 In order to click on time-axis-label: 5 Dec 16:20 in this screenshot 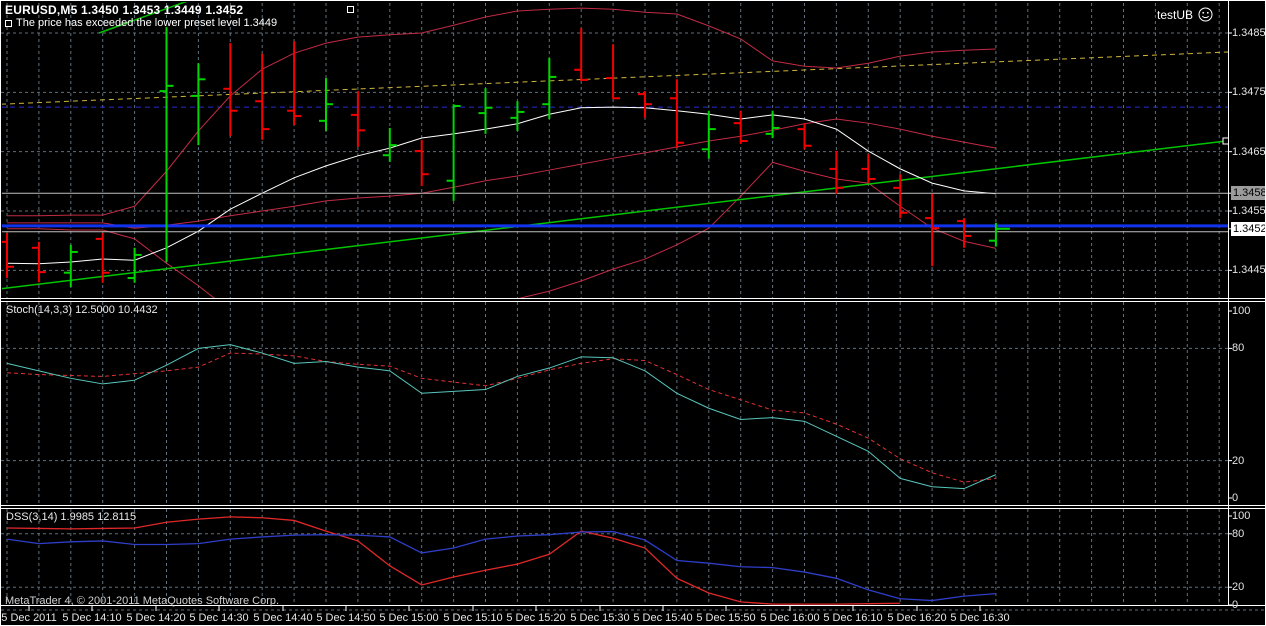, I will do `click(917, 618)`.